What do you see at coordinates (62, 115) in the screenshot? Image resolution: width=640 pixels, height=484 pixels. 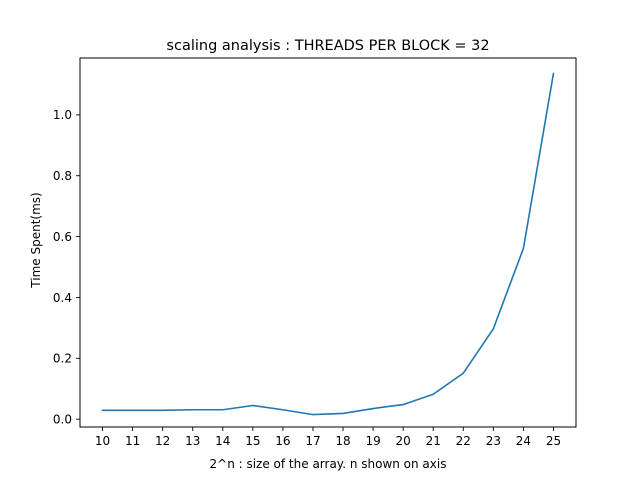 I see `y-tick-label: 1.0` at bounding box center [62, 115].